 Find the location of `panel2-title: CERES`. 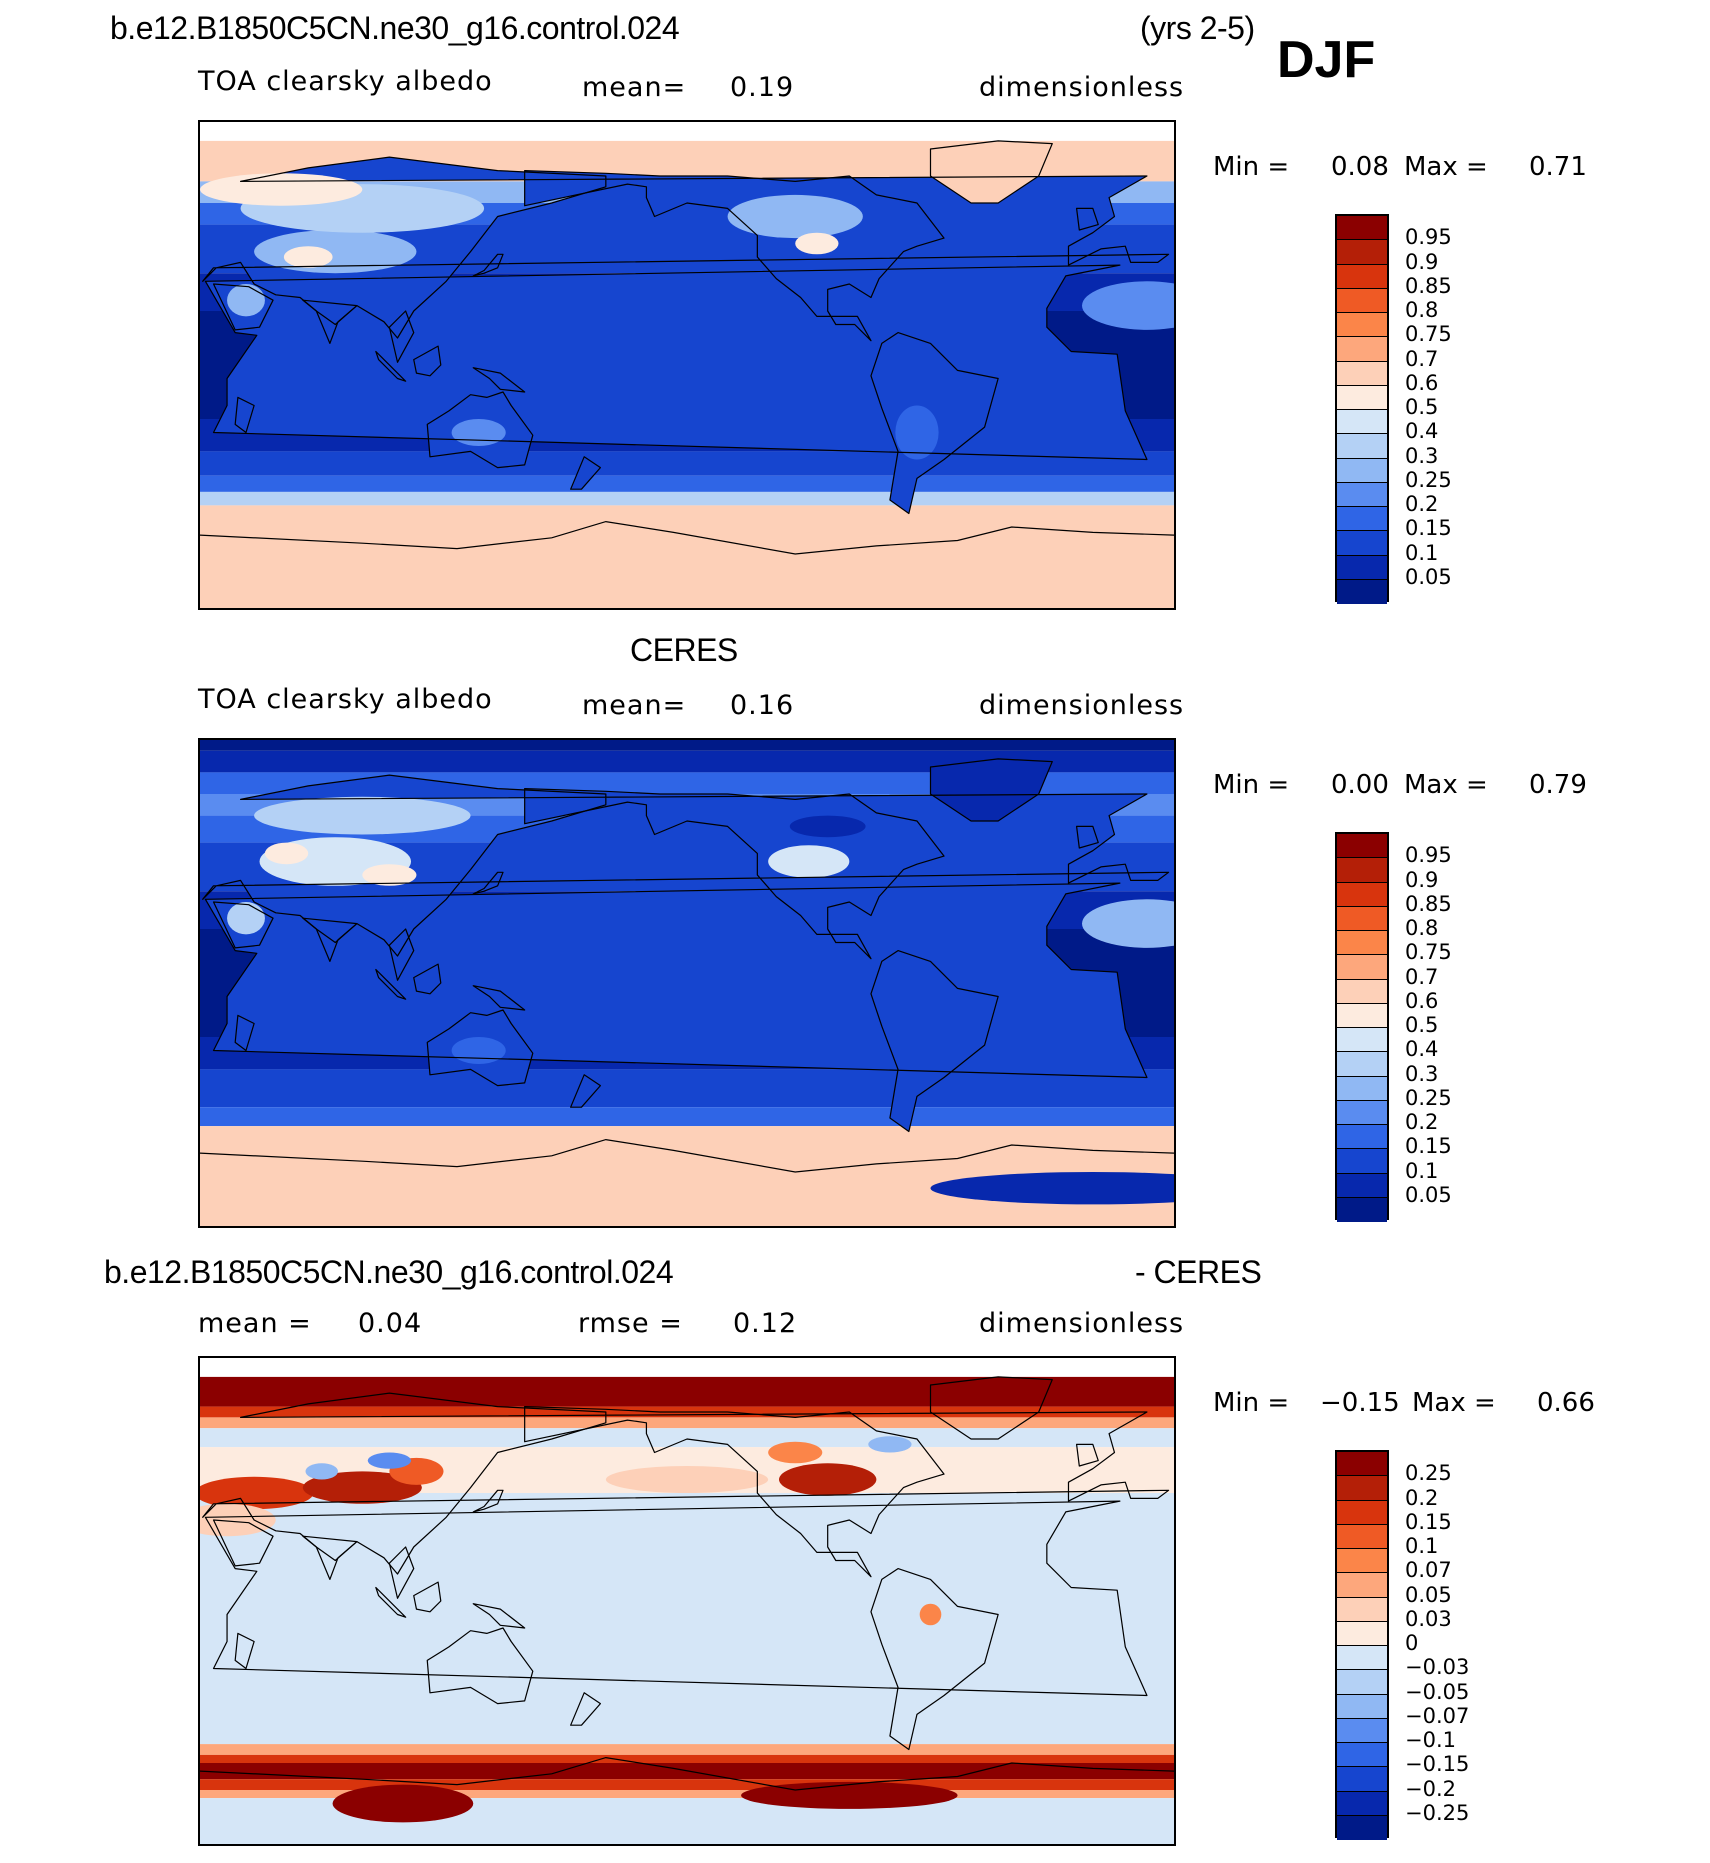

panel2-title: CERES is located at coordinates (684, 650).